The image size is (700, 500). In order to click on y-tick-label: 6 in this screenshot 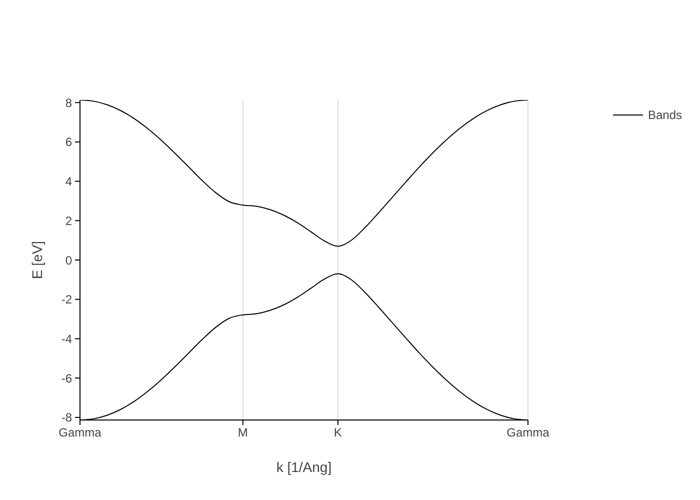, I will do `click(68, 142)`.